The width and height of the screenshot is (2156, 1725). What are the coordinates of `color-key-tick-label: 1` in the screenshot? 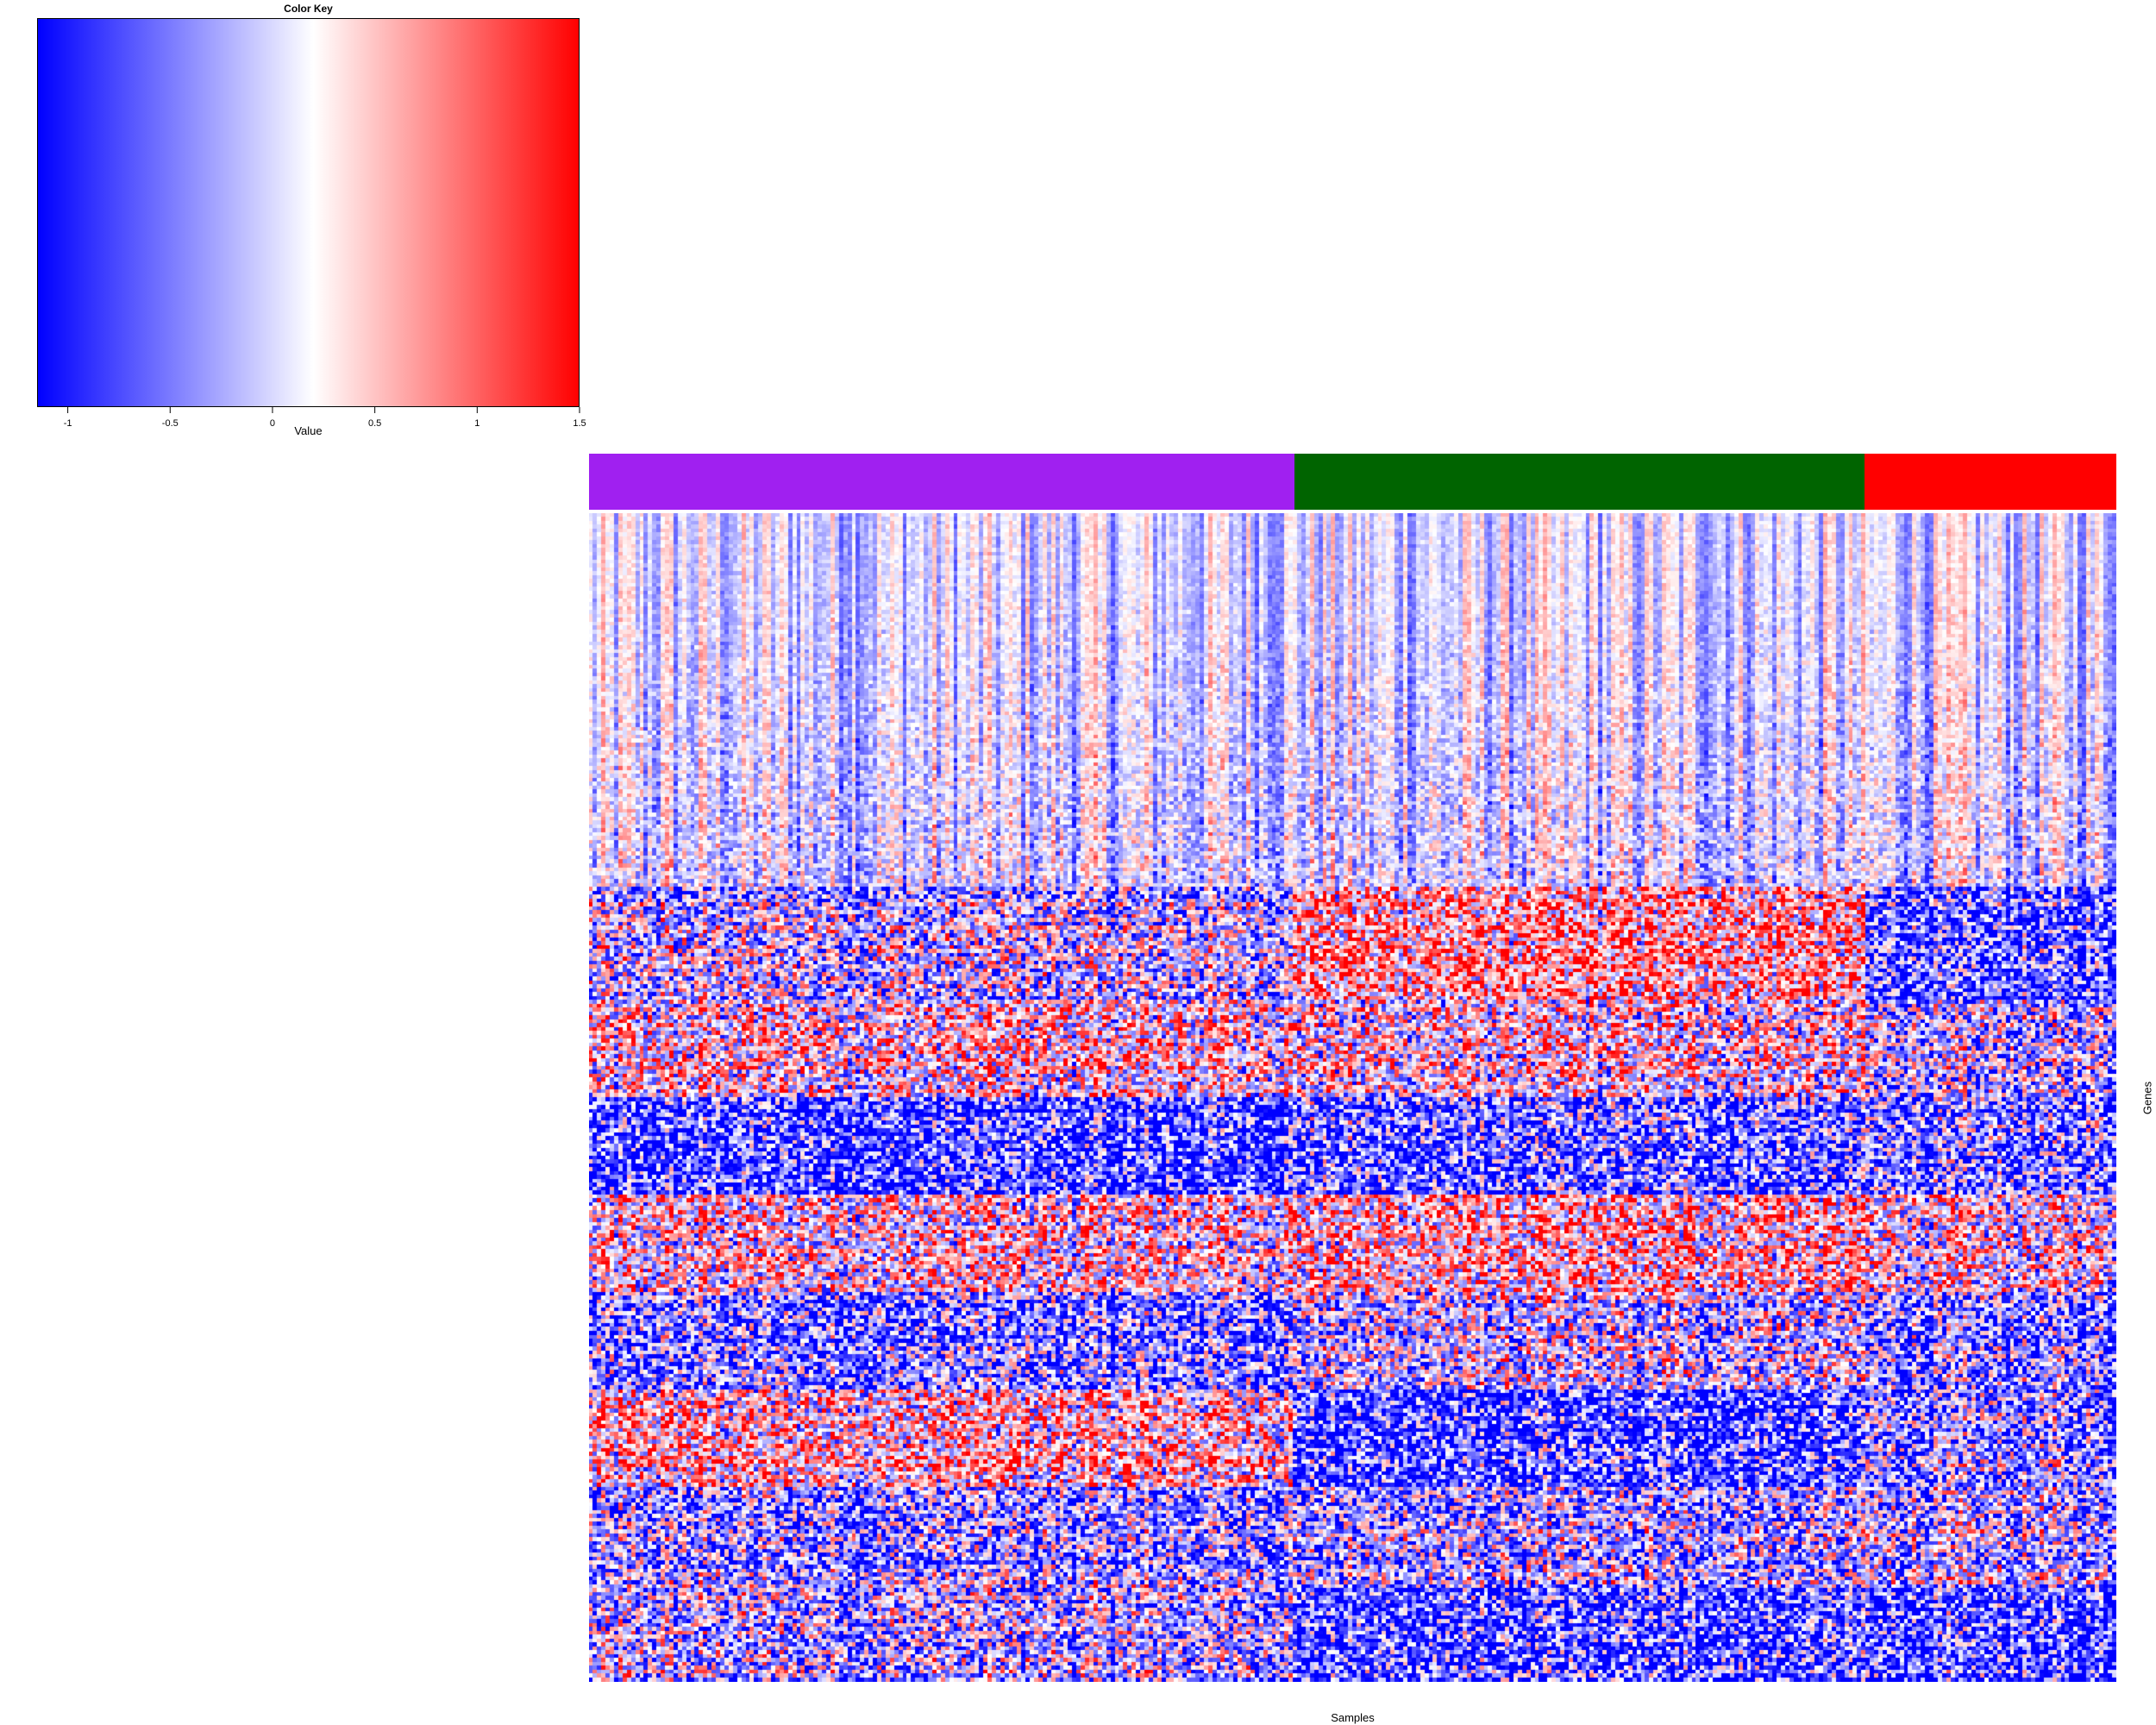 It's located at (477, 423).